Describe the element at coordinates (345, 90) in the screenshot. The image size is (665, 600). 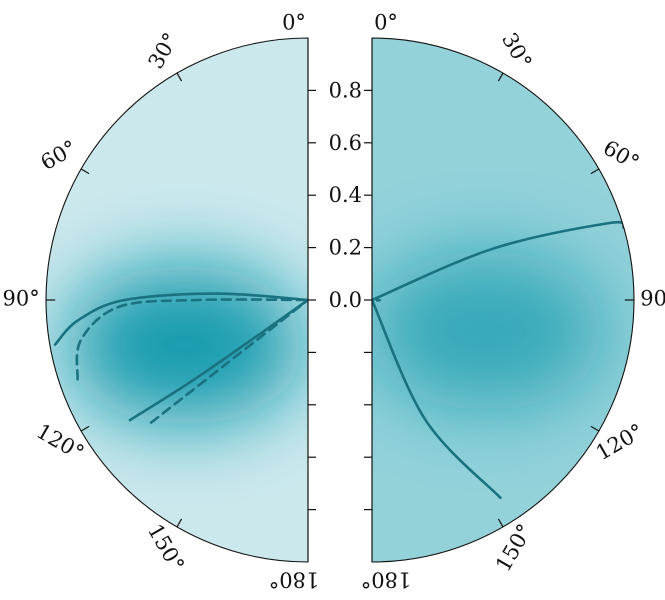
I see `radial-tick-label-4: 0.8` at that location.